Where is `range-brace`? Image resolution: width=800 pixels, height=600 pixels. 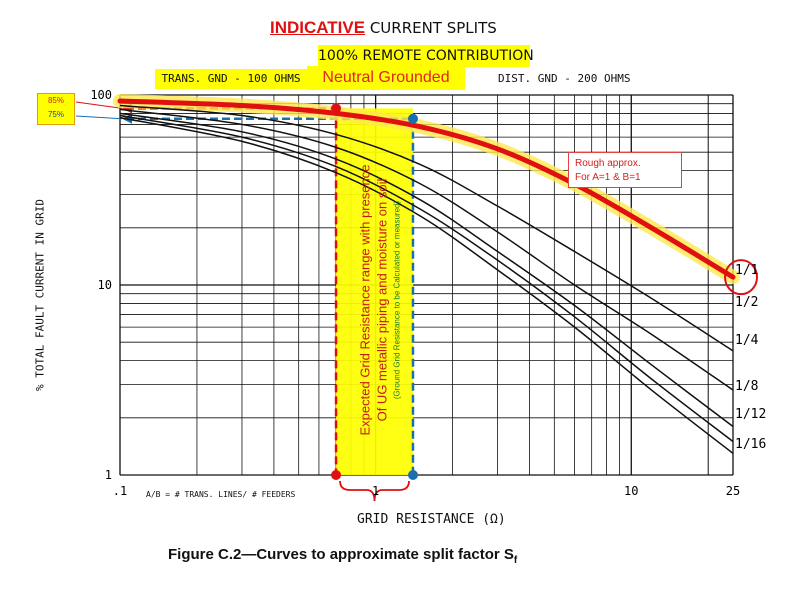
range-brace is located at coordinates (374, 491).